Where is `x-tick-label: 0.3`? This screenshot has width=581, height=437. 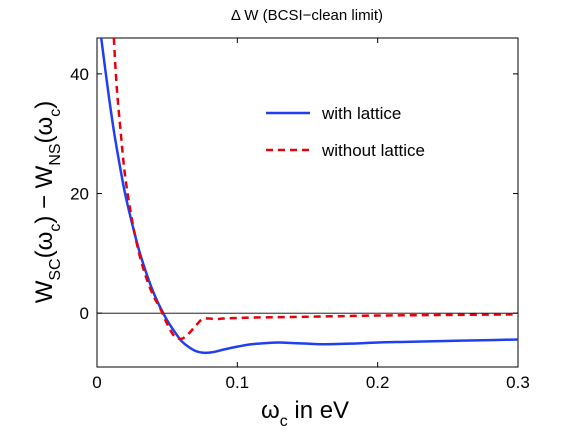
x-tick-label: 0.3 is located at coordinates (518, 382).